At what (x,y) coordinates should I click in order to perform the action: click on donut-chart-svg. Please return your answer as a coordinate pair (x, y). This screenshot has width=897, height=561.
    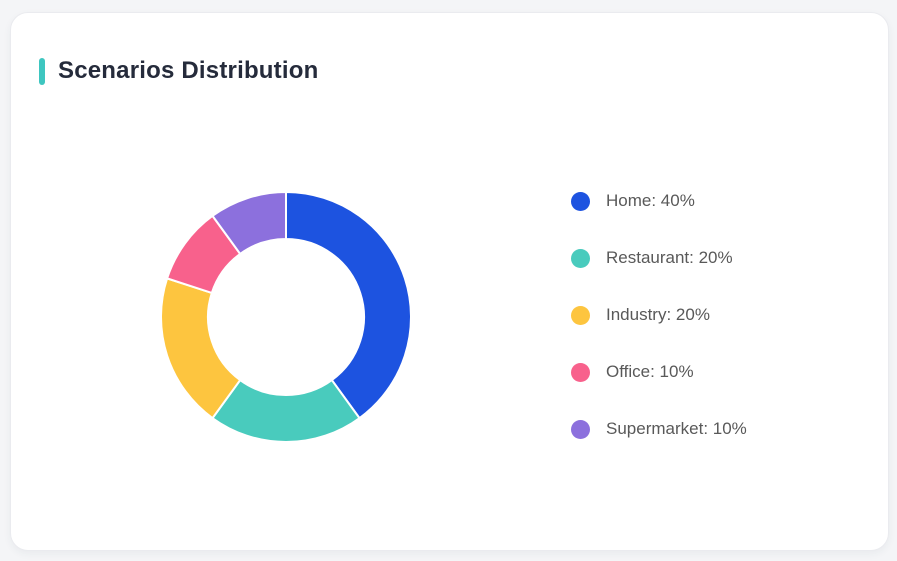
    Looking at the image, I should click on (286, 317).